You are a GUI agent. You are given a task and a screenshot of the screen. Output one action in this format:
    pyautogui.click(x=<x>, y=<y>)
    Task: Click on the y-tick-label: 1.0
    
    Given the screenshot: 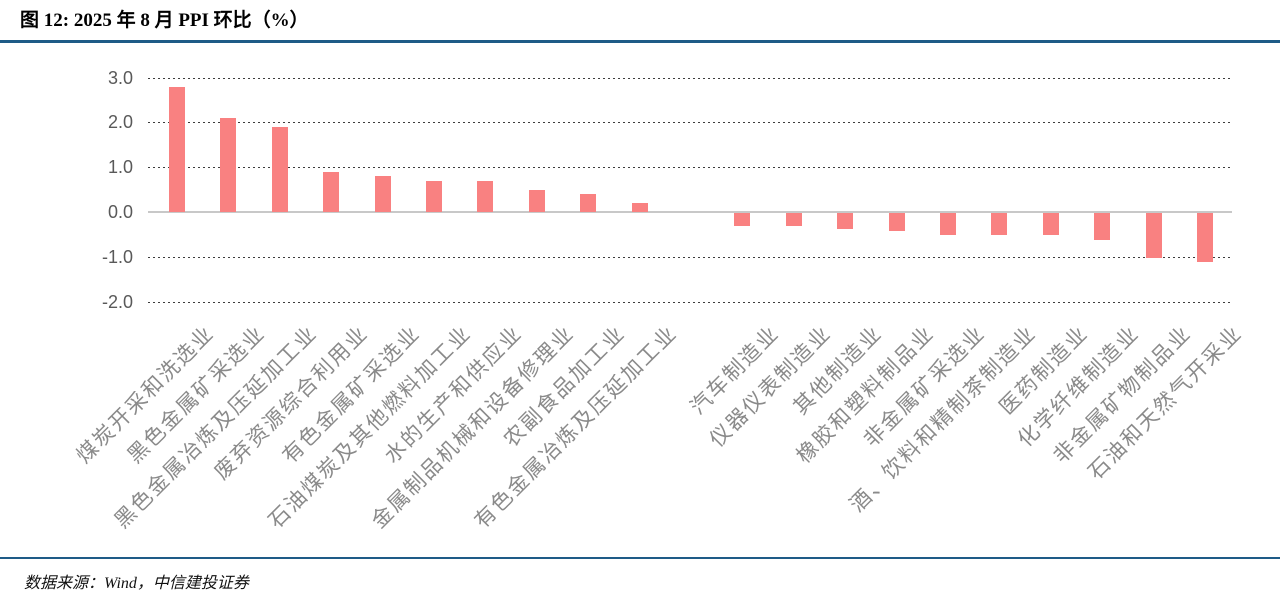 What is the action you would take?
    pyautogui.click(x=120, y=167)
    